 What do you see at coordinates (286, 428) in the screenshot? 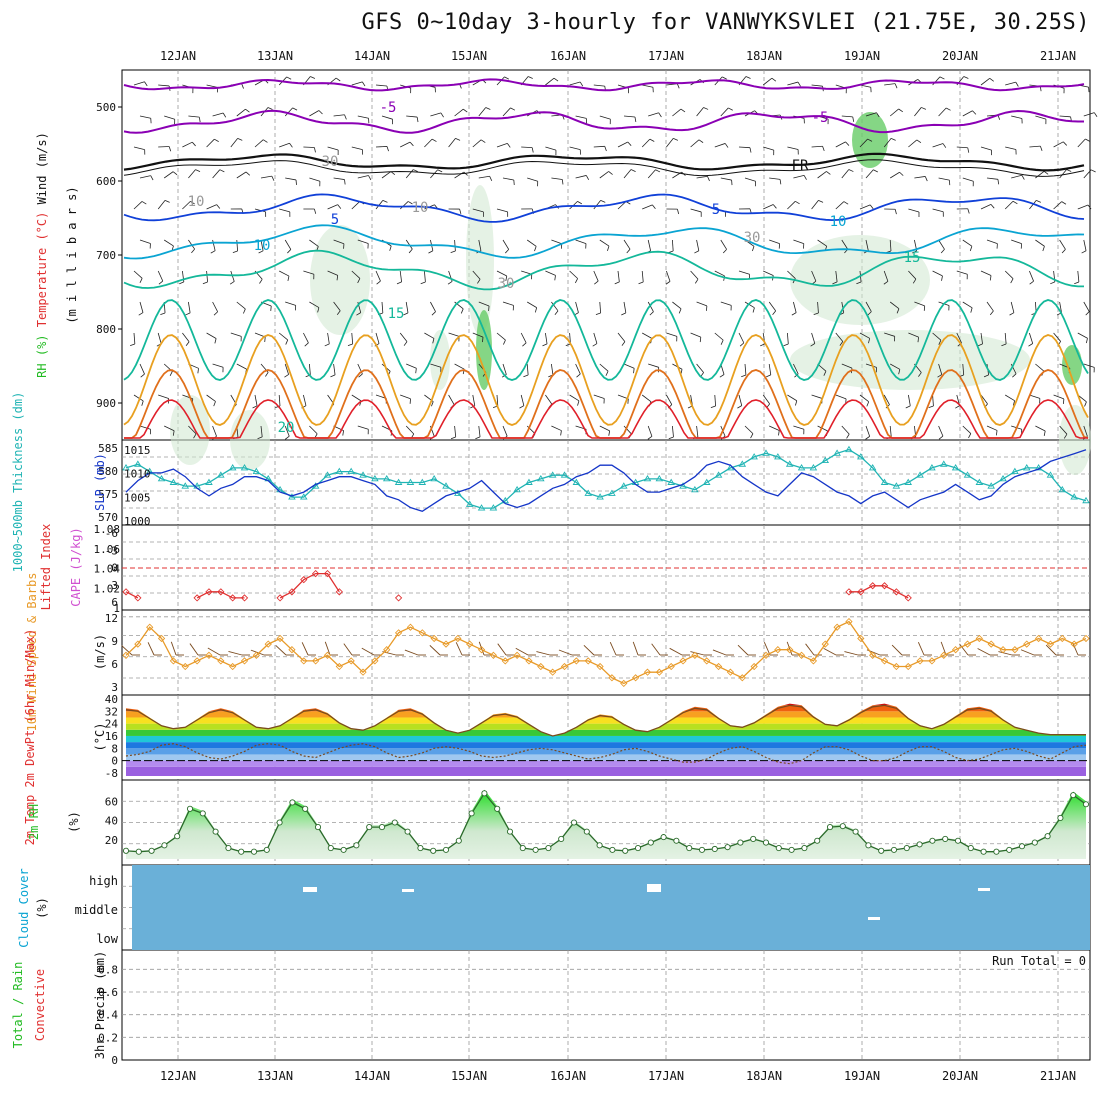
I see `contour-label: 20` at bounding box center [286, 428].